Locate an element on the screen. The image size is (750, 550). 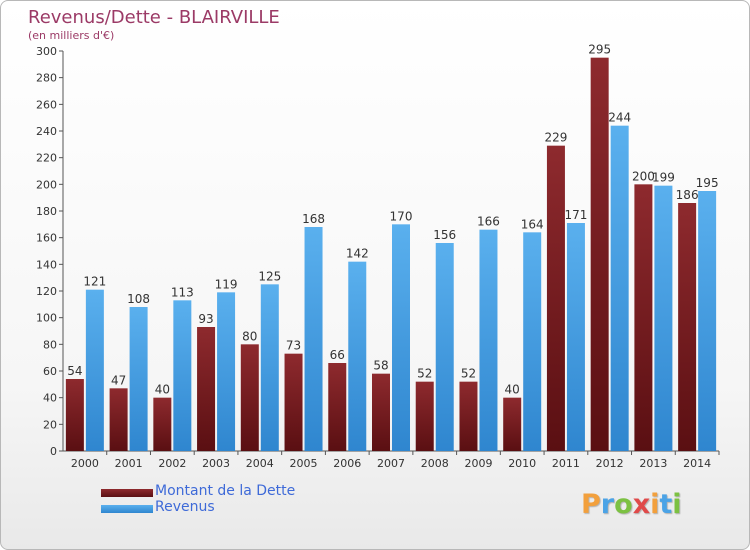
logo-letter: r is located at coordinates (607, 504).